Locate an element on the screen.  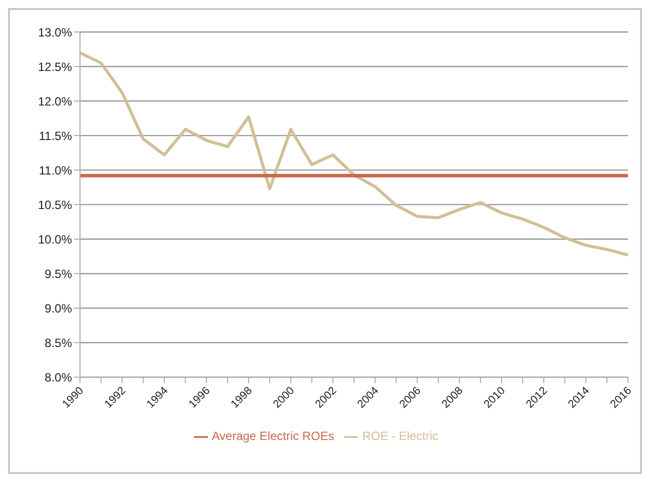
y-tick-label: 13.0% is located at coordinates (55, 32).